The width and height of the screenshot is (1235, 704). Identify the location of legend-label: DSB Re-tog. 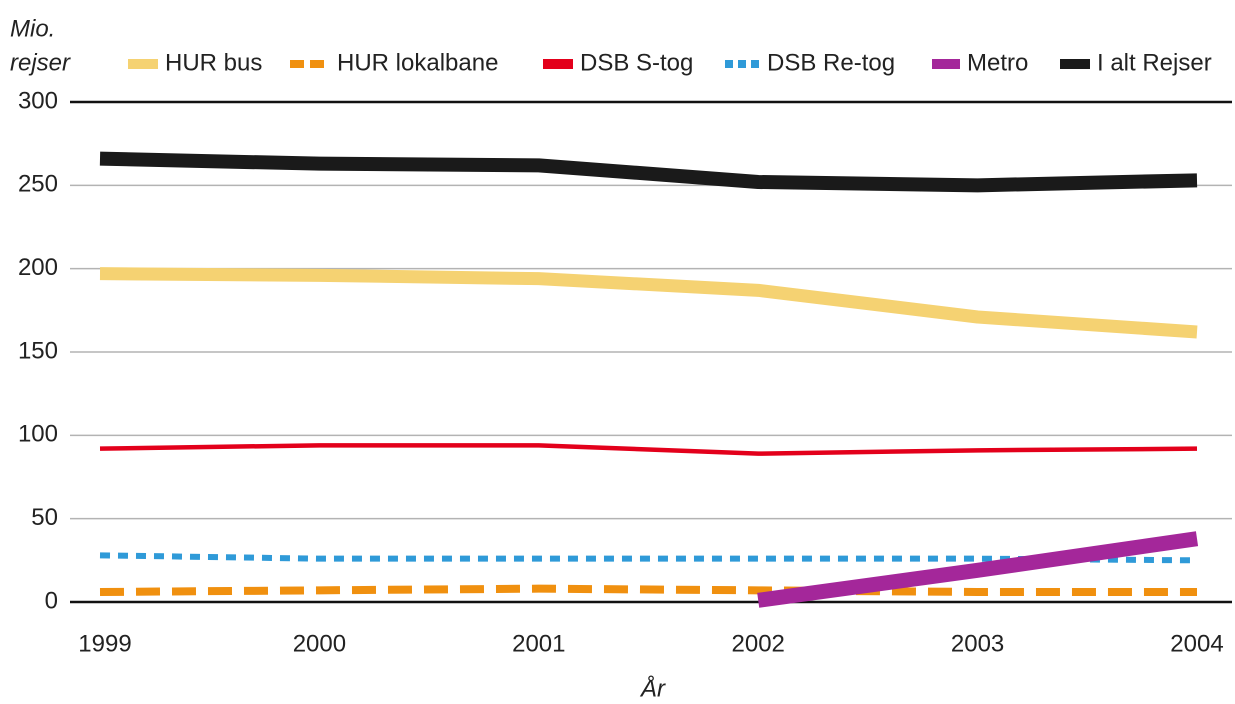
(831, 62).